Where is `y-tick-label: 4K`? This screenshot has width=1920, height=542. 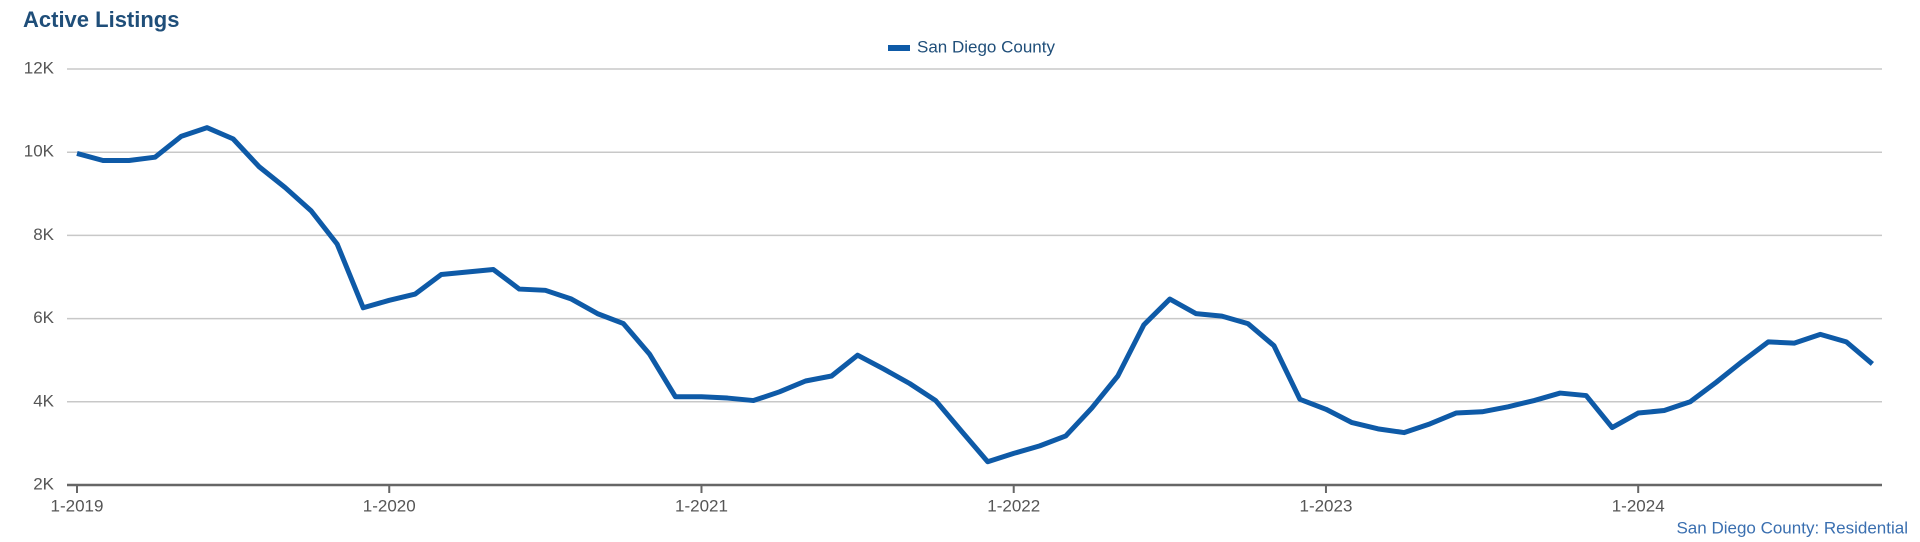 y-tick-label: 4K is located at coordinates (43, 400).